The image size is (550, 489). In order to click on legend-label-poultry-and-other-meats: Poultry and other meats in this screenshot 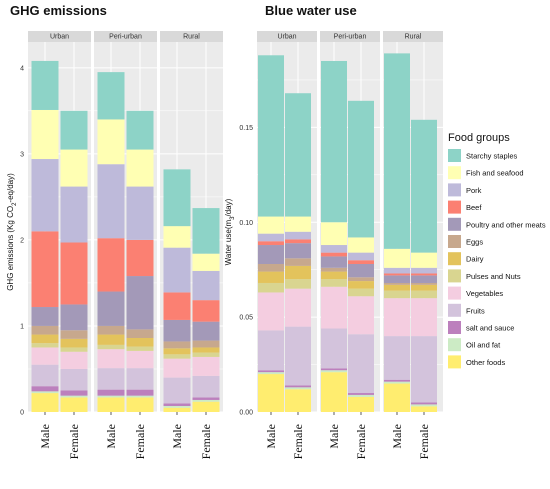, I will do `click(506, 224)`.